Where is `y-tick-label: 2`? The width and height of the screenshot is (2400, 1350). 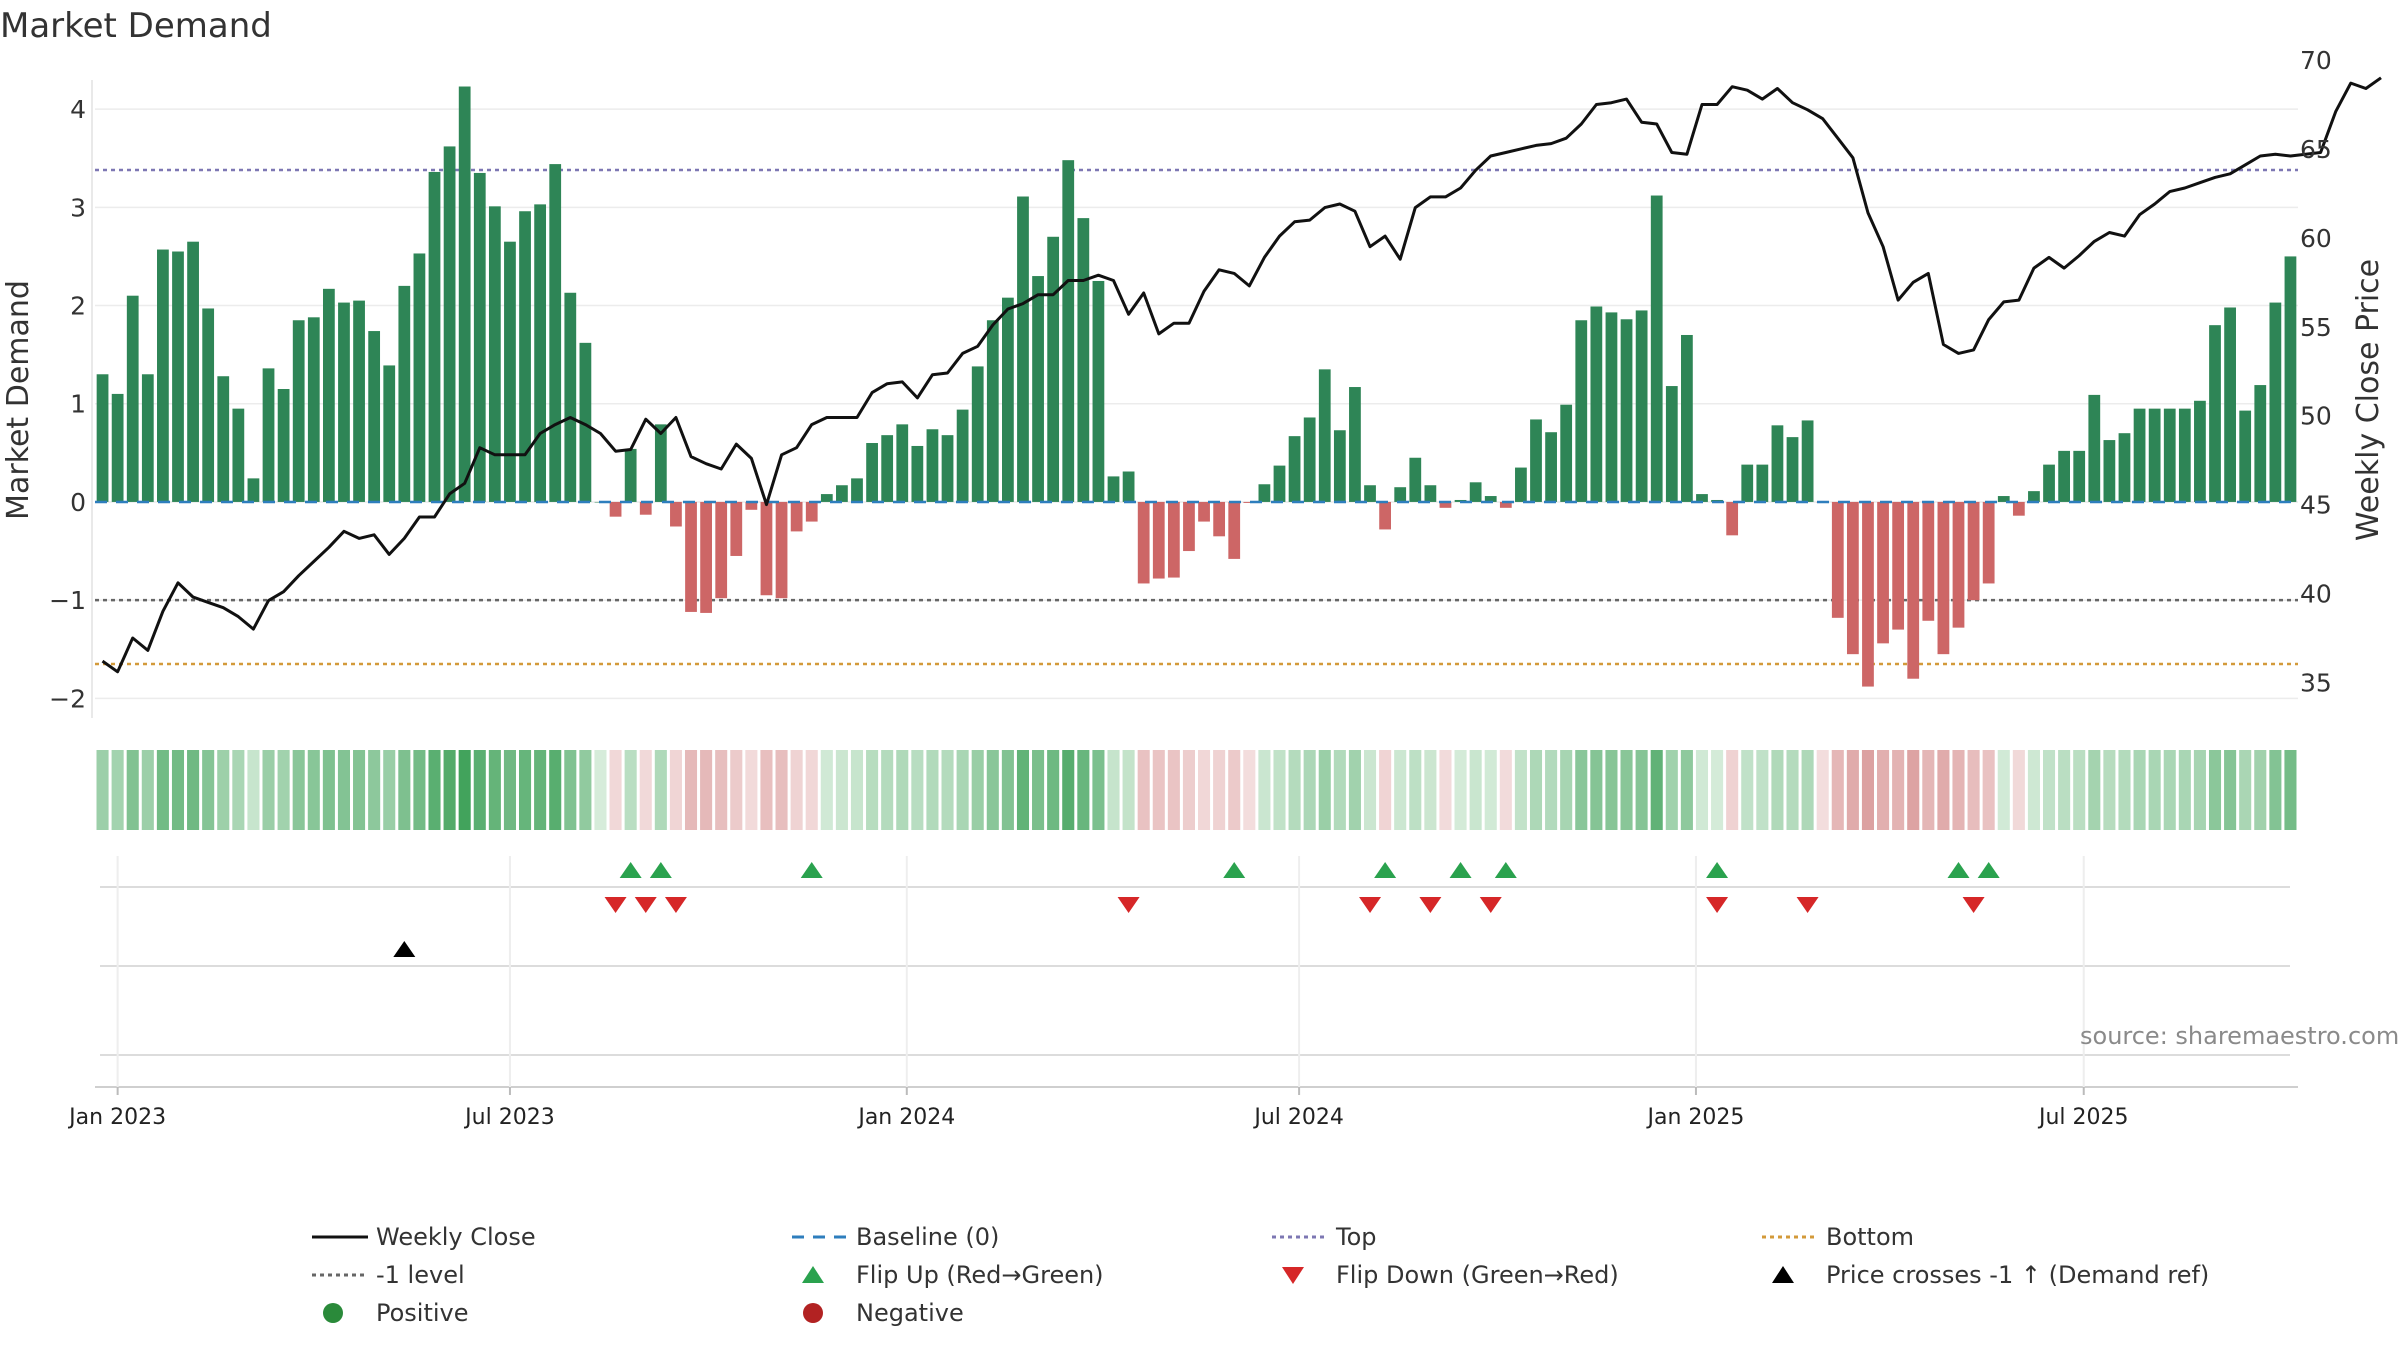
y-tick-label: 2 is located at coordinates (78, 306).